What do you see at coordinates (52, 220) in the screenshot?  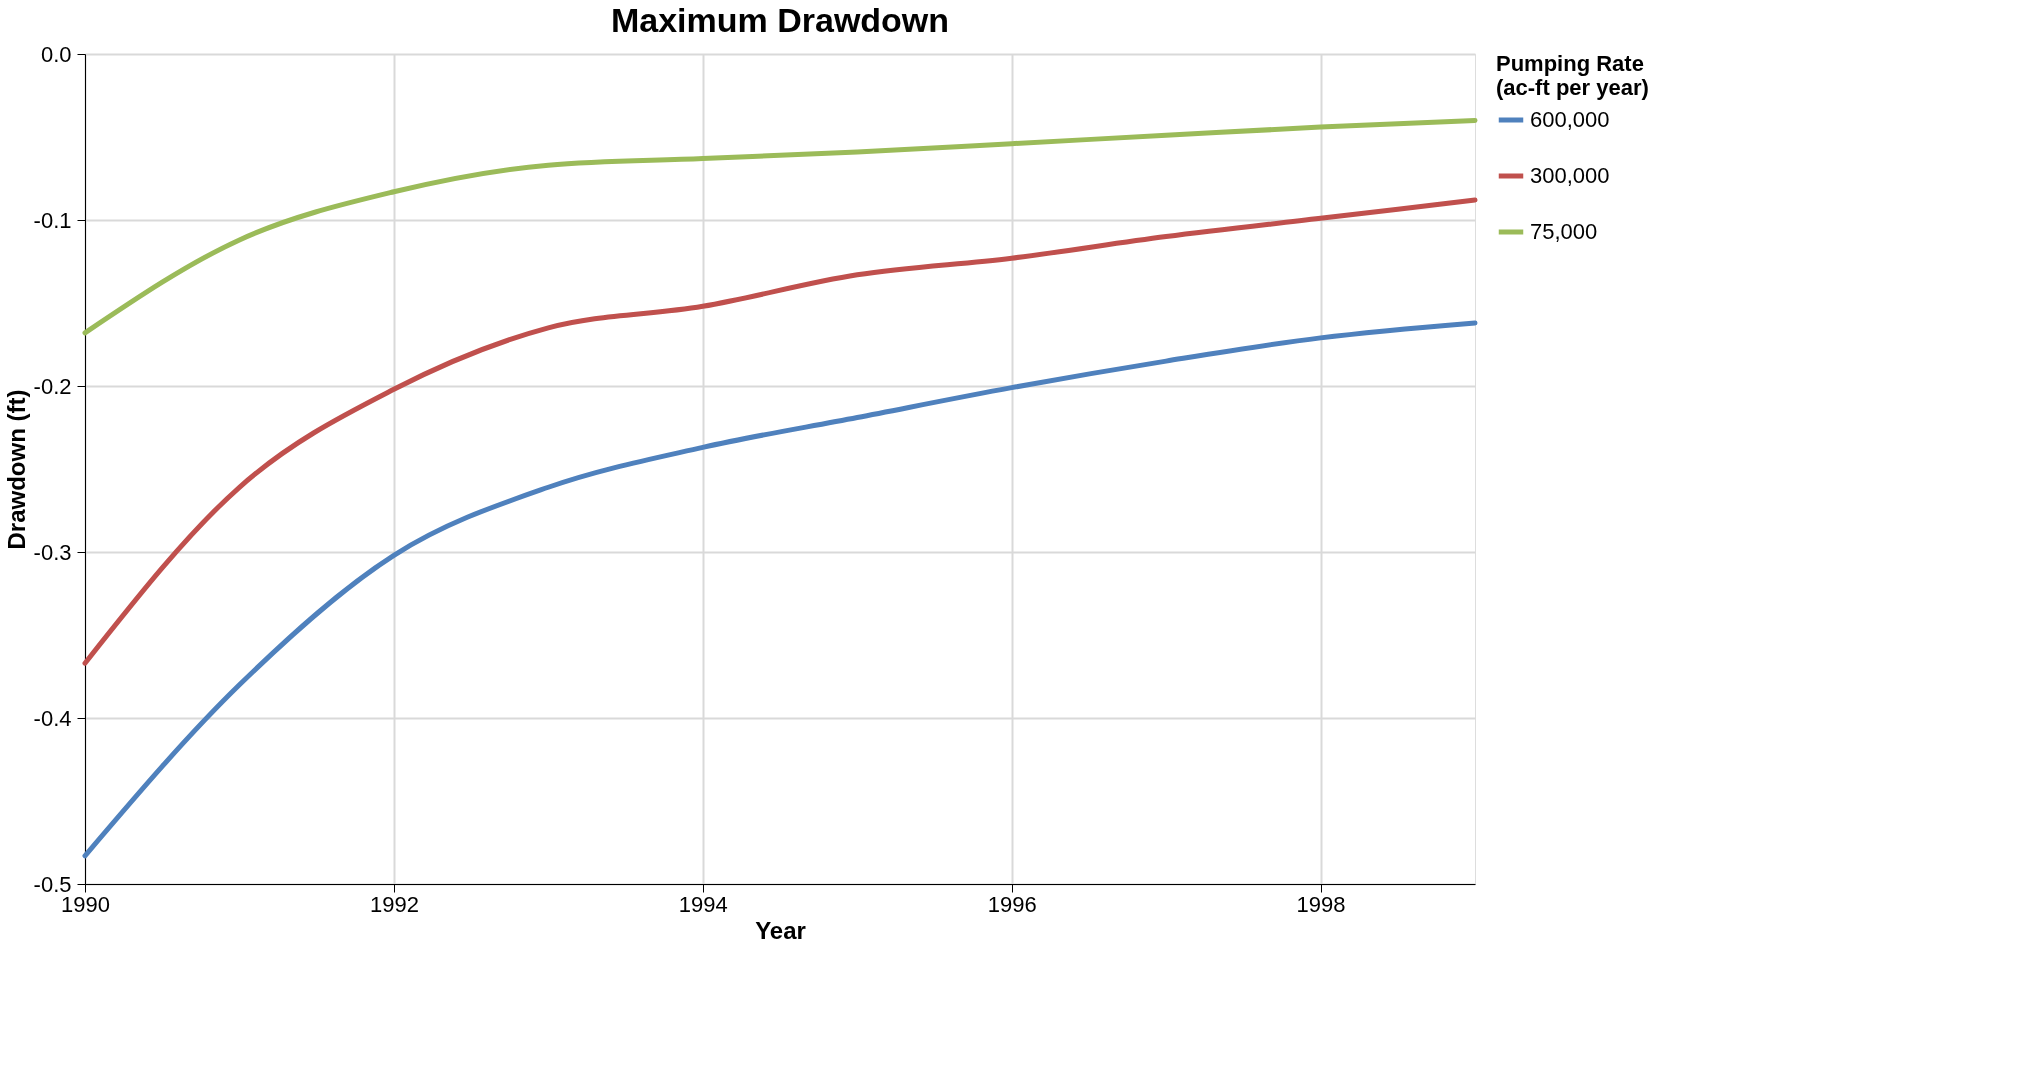 I see `y-tick-label: -0.1` at bounding box center [52, 220].